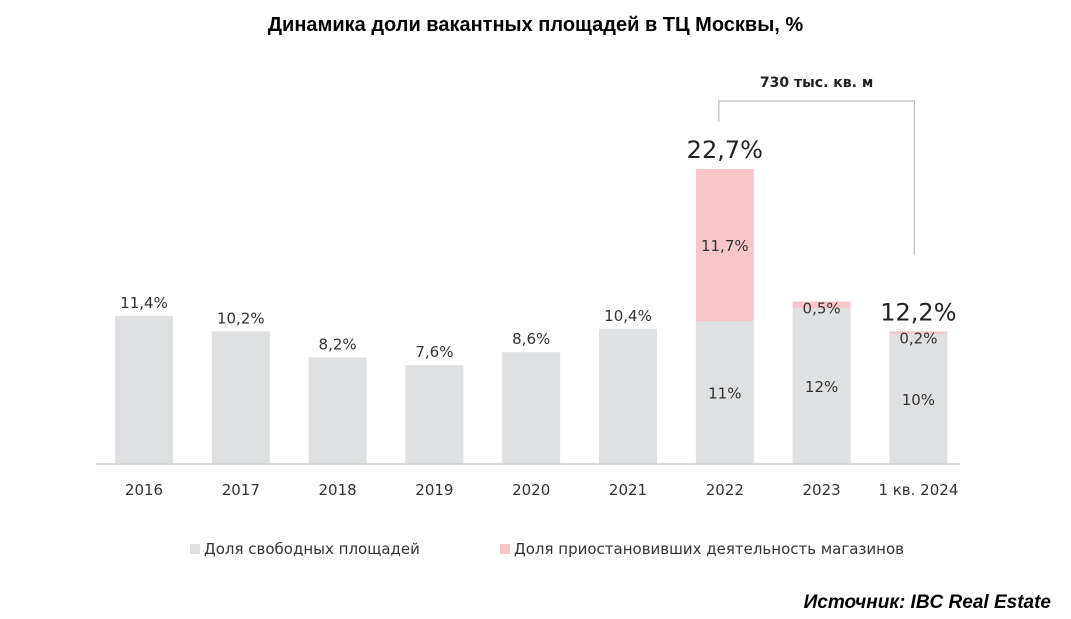 The width and height of the screenshot is (1071, 619). What do you see at coordinates (822, 490) in the screenshot?
I see `x-tick-label: 2023` at bounding box center [822, 490].